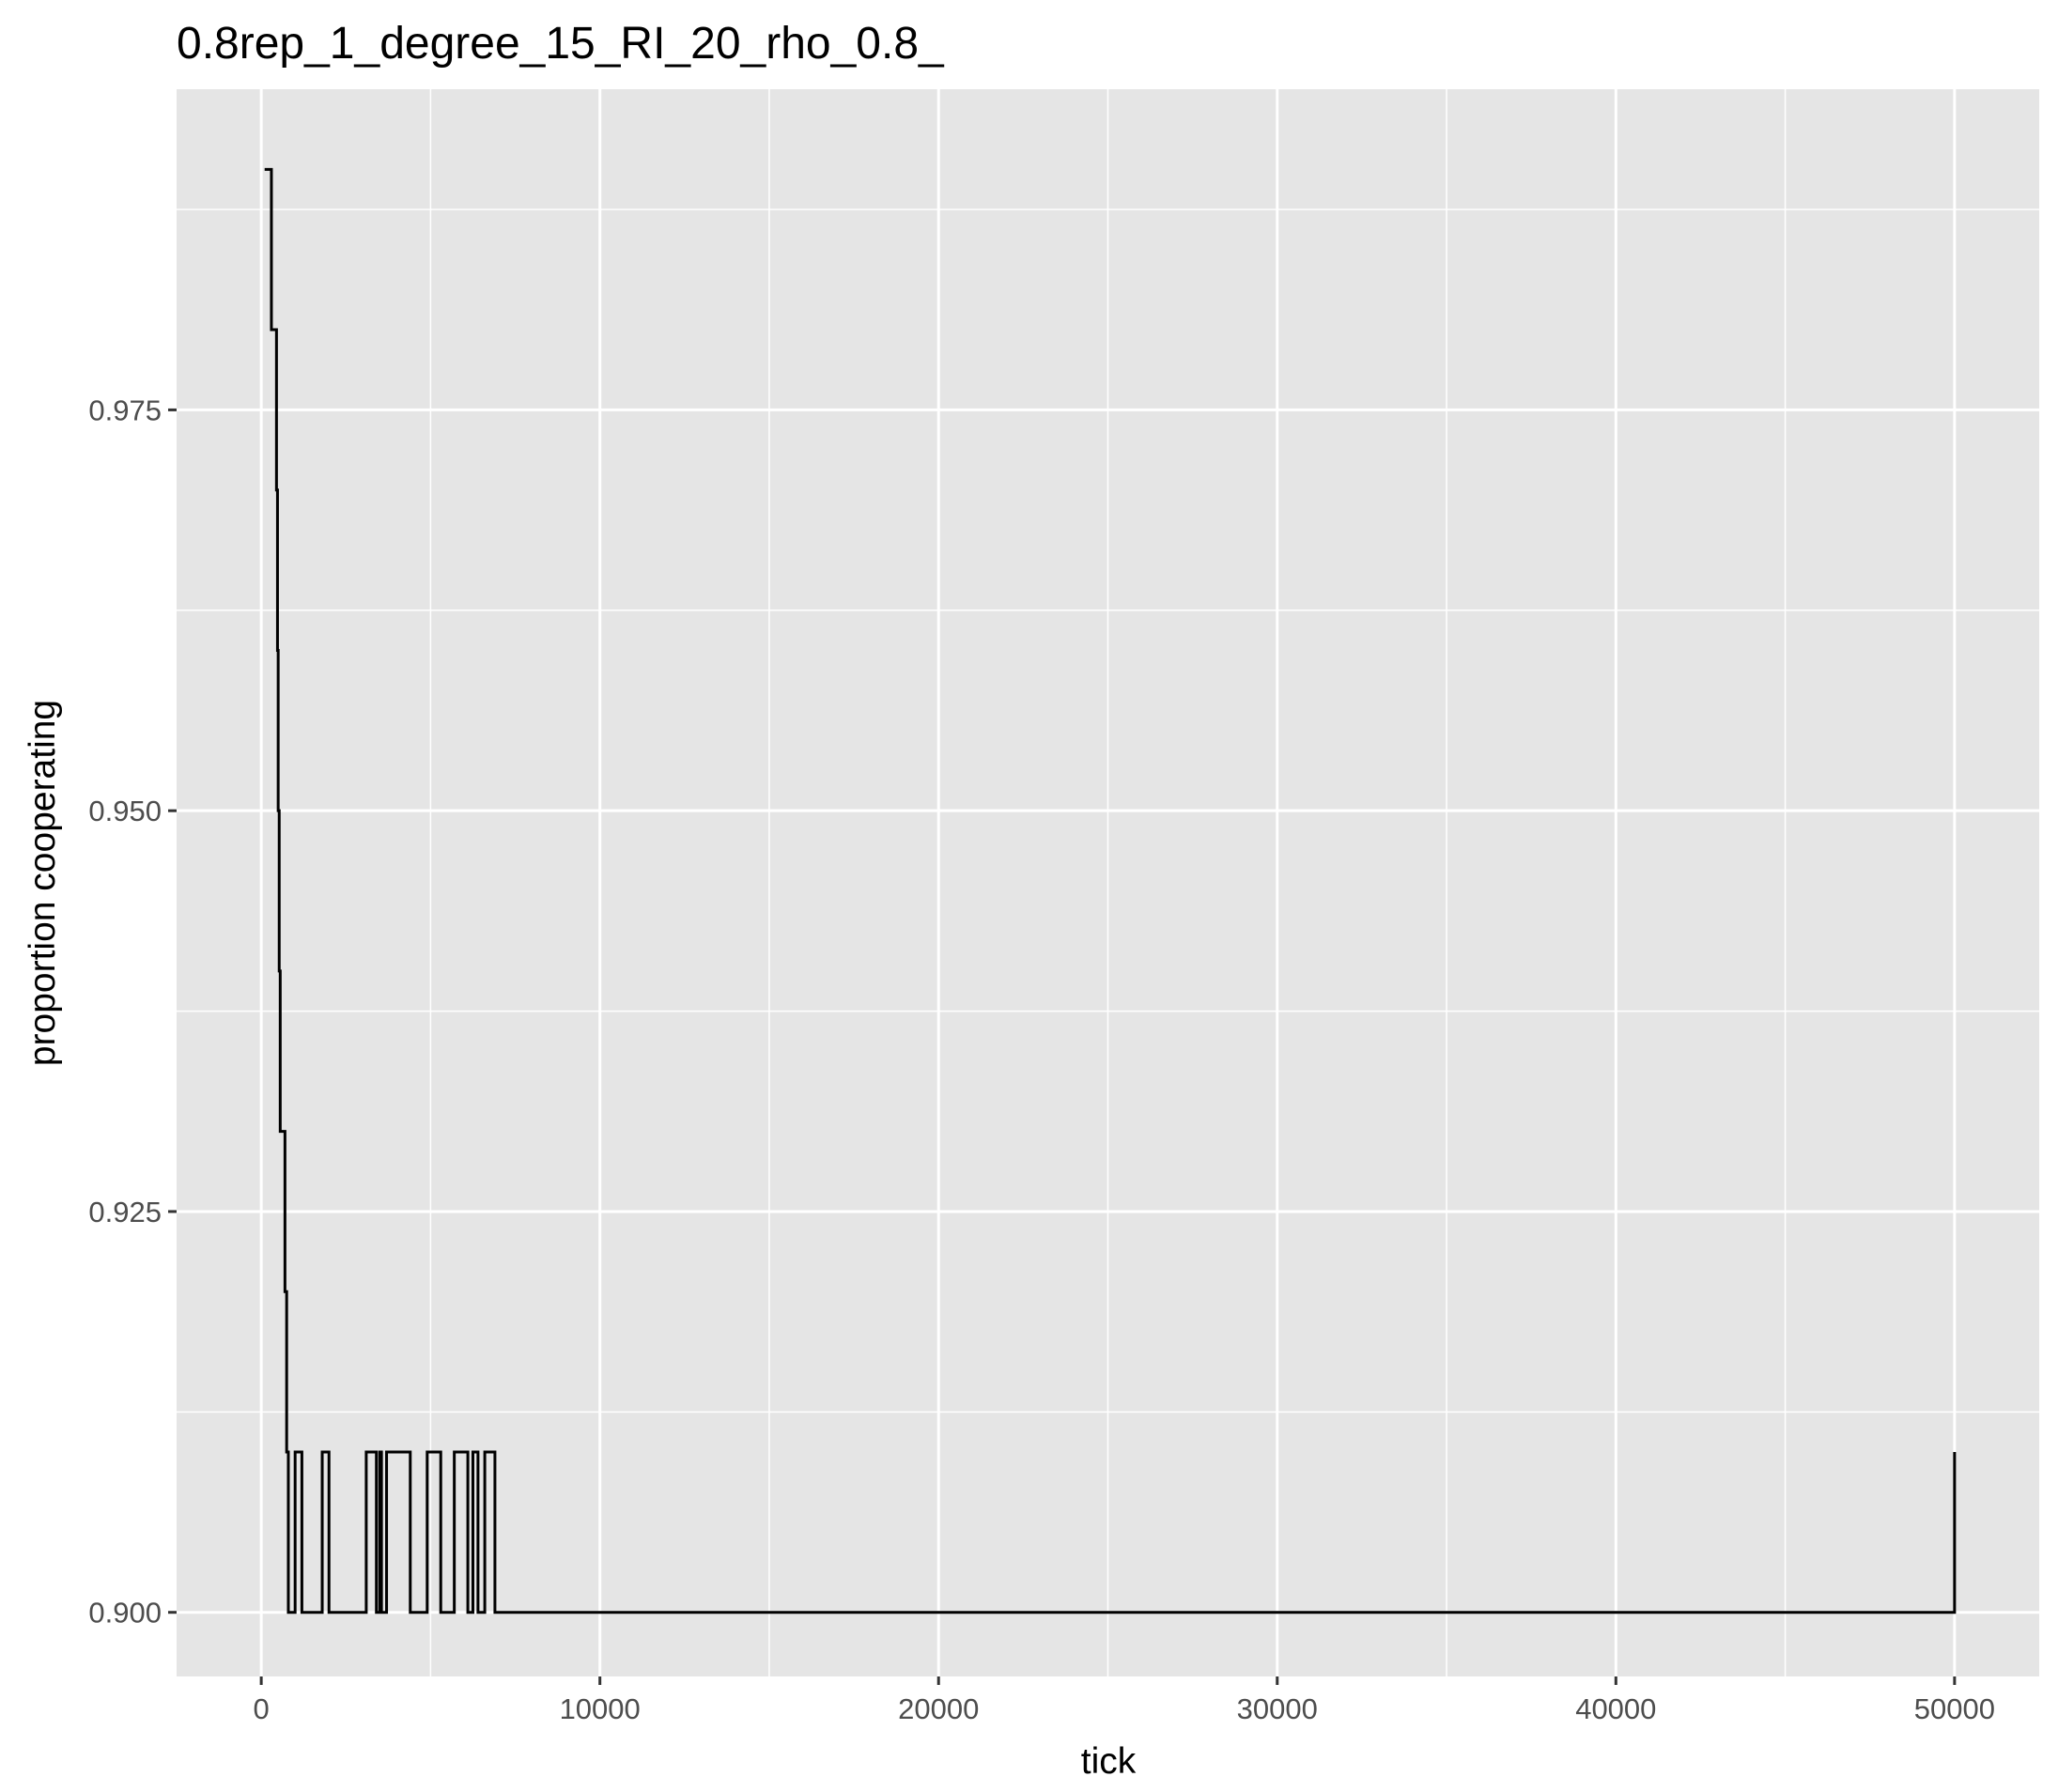 The width and height of the screenshot is (2058, 1792). I want to click on x-axis-title: tick, so click(1109, 1761).